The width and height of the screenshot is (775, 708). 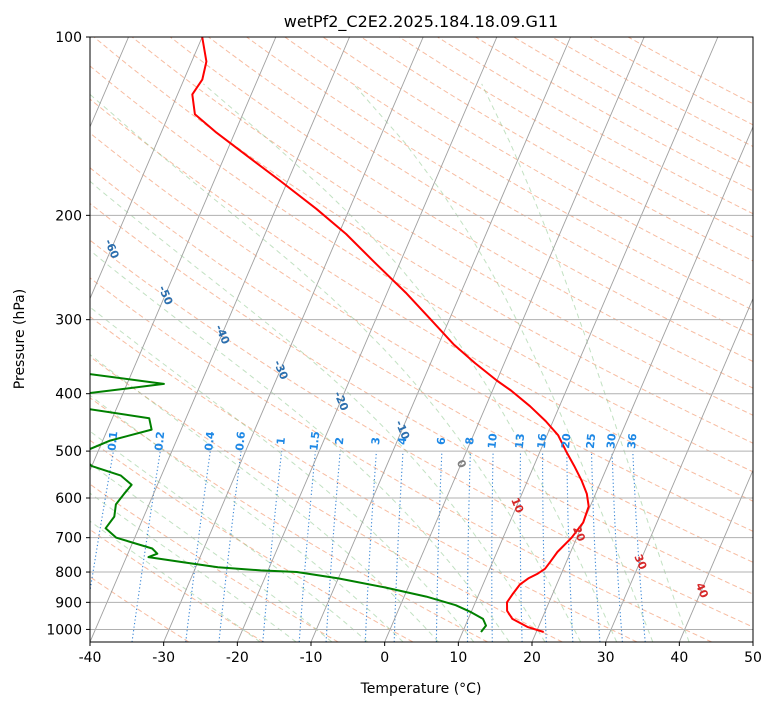 What do you see at coordinates (311, 658) in the screenshot?
I see `x-tick-label: -10` at bounding box center [311, 658].